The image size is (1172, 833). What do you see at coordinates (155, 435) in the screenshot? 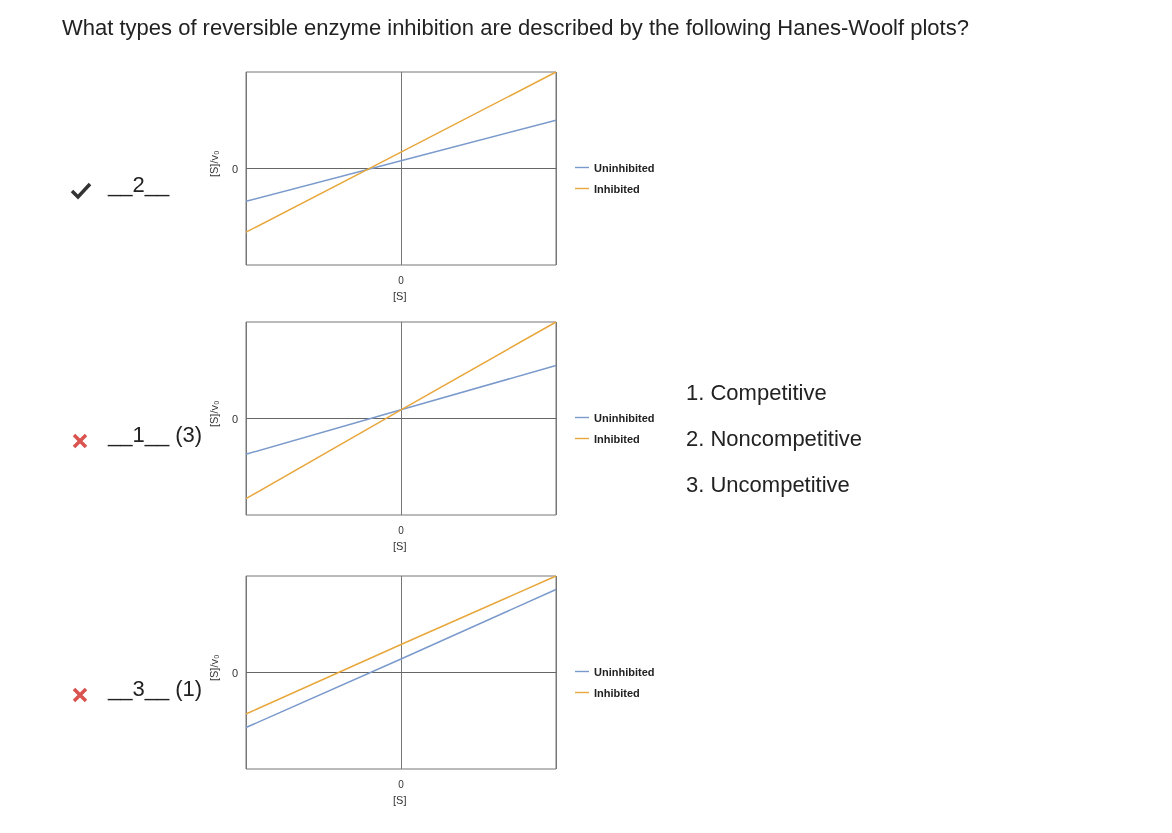
I see `text: __1__ (3)` at bounding box center [155, 435].